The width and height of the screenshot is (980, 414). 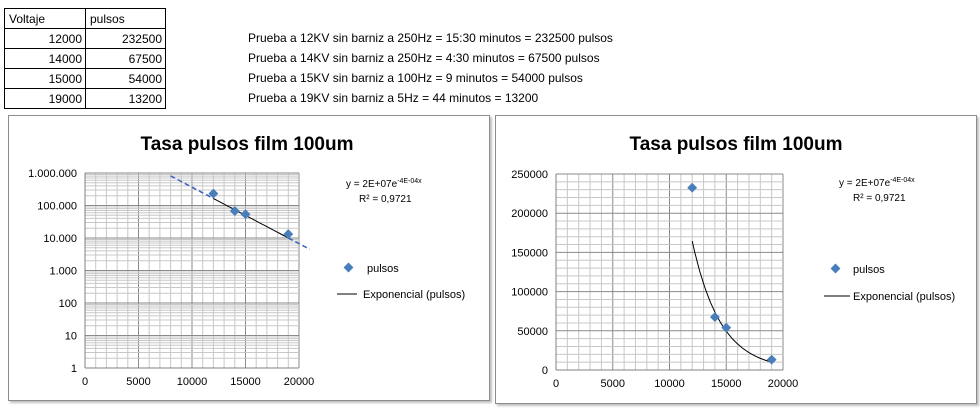 What do you see at coordinates (44, 79) in the screenshot?
I see `cell-voltaje: 15000` at bounding box center [44, 79].